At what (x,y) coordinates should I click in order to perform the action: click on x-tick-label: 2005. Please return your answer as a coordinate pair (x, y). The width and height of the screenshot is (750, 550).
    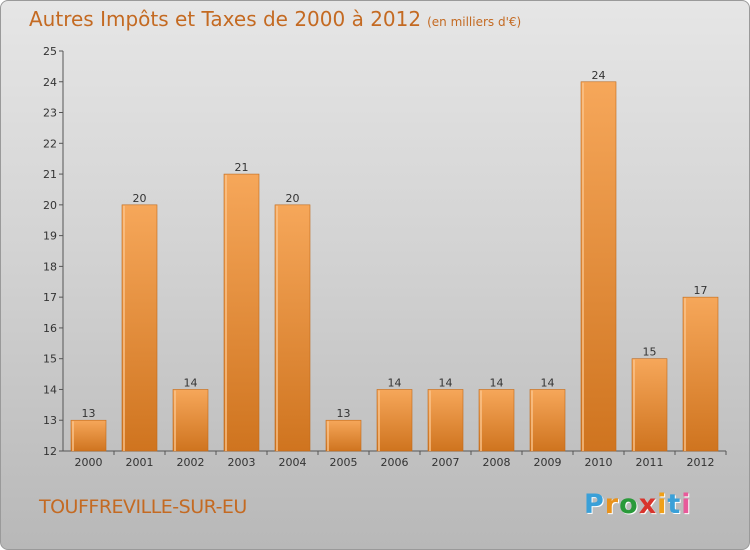
    Looking at the image, I should click on (344, 462).